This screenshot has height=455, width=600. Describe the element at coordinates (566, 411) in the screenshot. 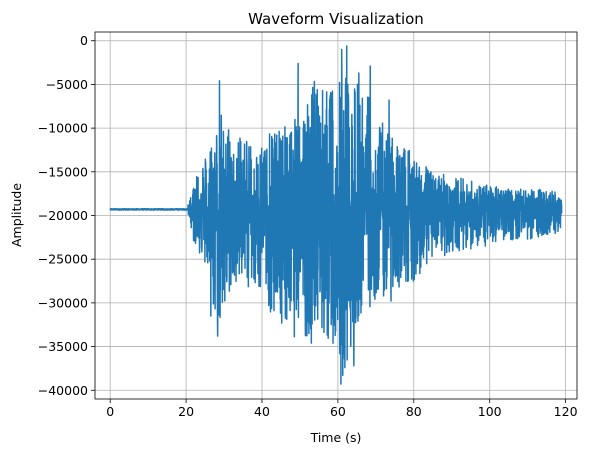

I see `x-tick-label: 120` at that location.